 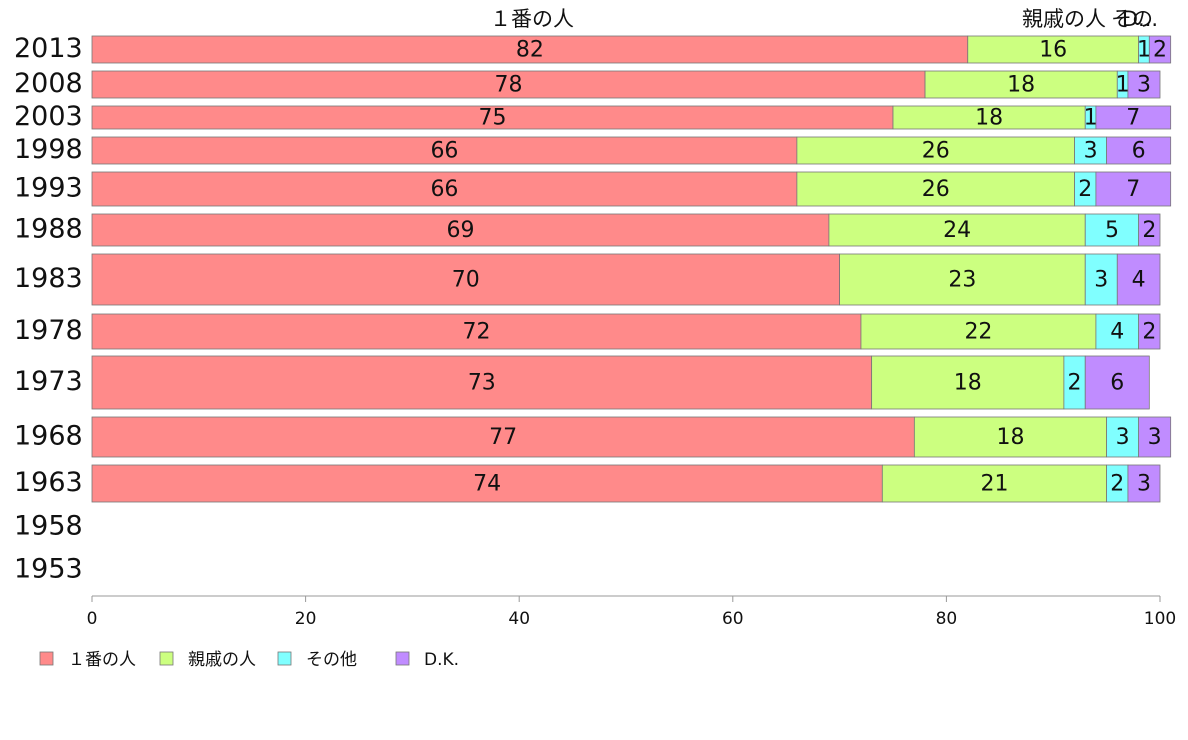 I want to click on row-label: 1963, so click(x=48, y=482).